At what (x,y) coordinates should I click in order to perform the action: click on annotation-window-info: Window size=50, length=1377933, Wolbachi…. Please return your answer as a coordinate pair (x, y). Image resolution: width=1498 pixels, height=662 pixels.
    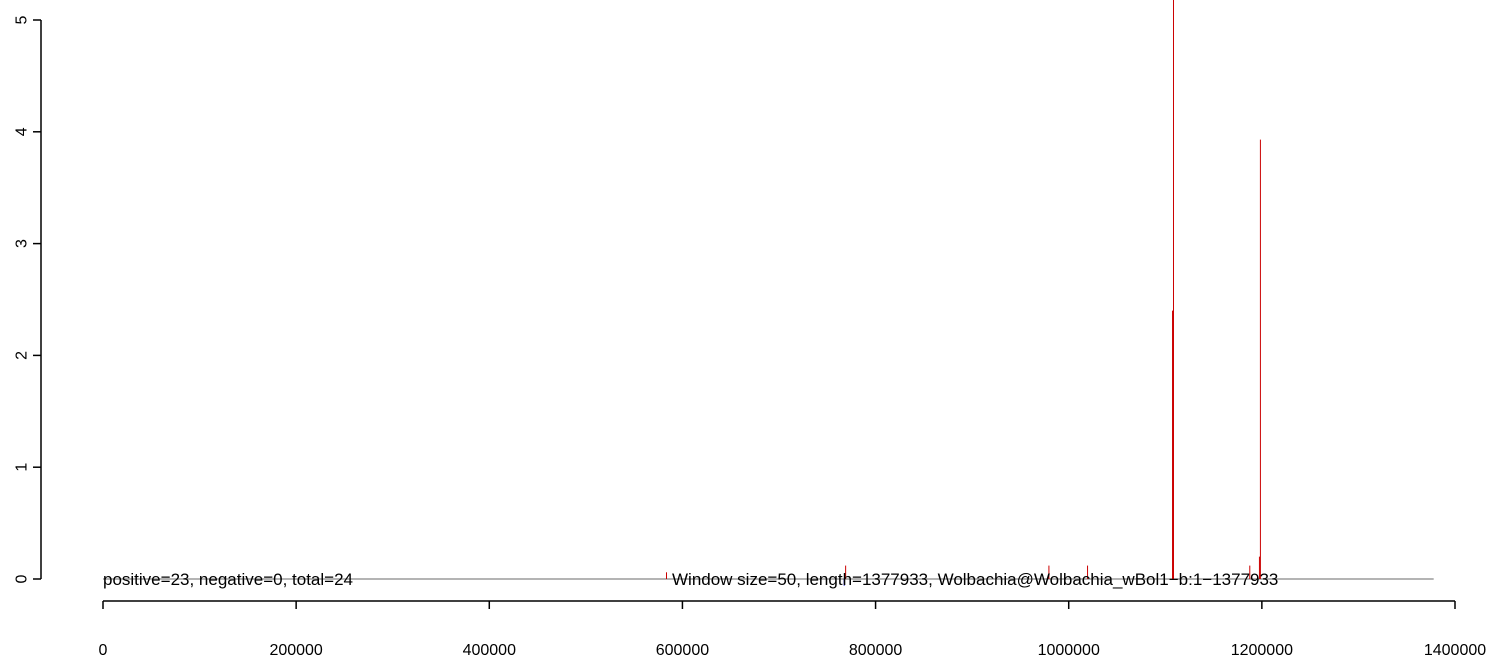
    Looking at the image, I should click on (975, 579).